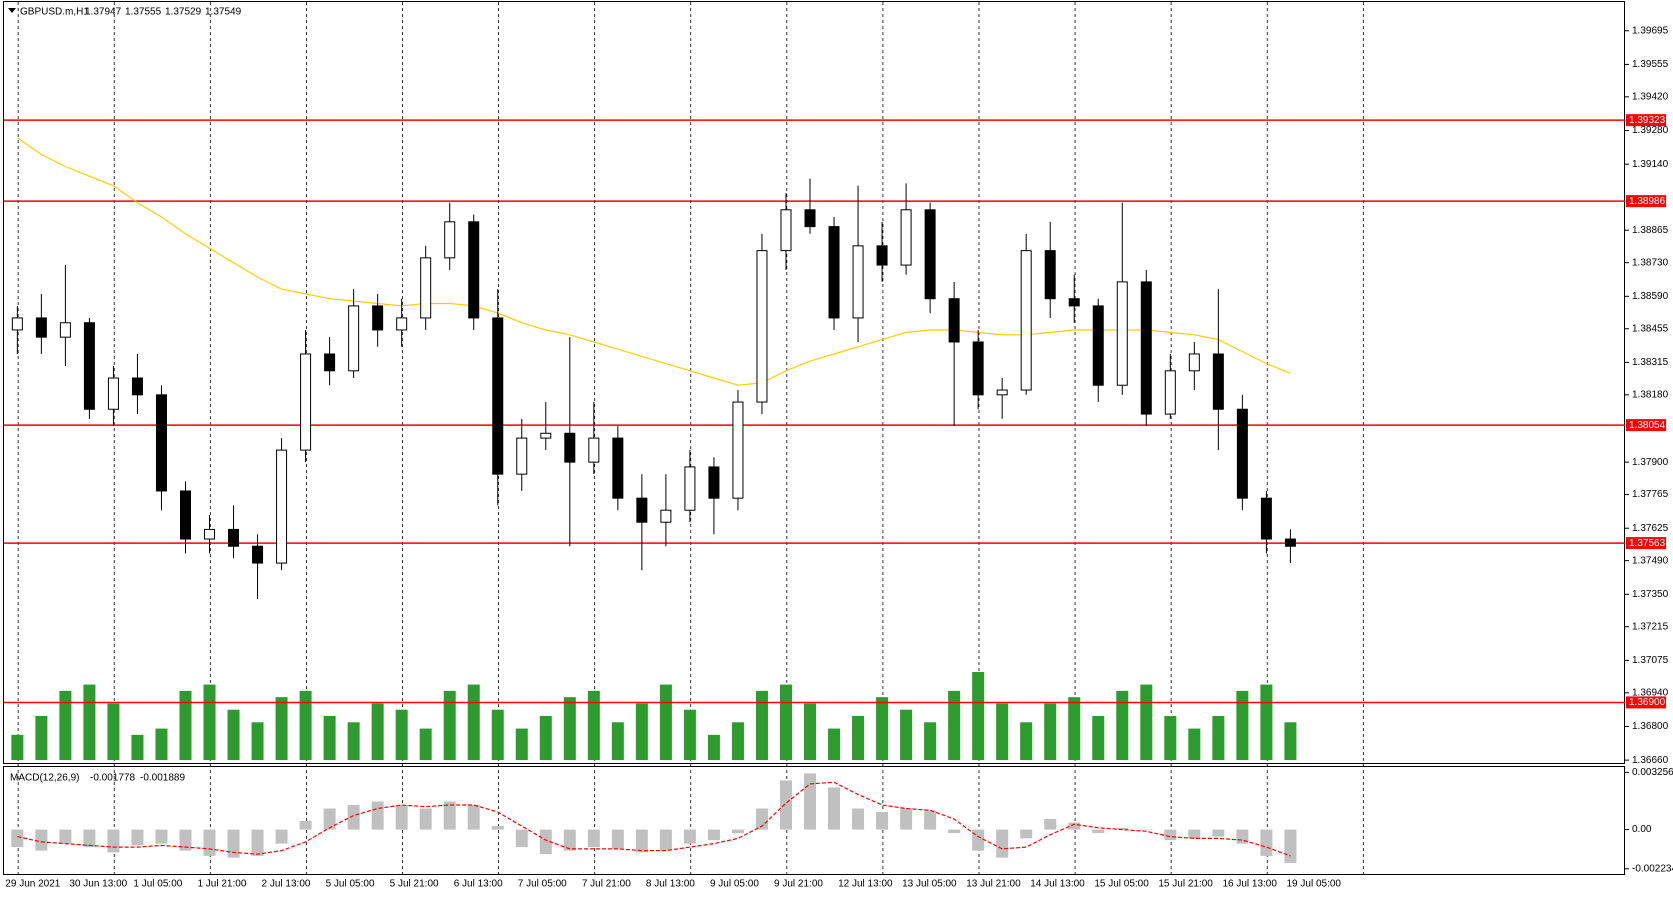 The width and height of the screenshot is (1673, 897). Describe the element at coordinates (1647, 425) in the screenshot. I see `level-label: 1.38054` at that location.